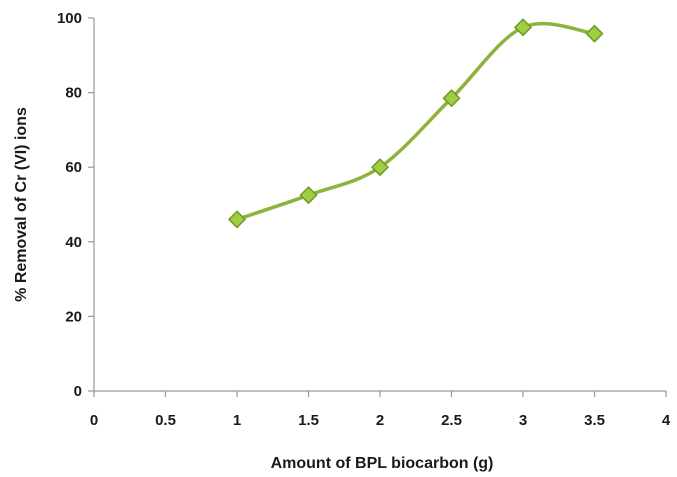 The width and height of the screenshot is (677, 477). What do you see at coordinates (165, 420) in the screenshot?
I see `x-tick-label: 0.5` at bounding box center [165, 420].